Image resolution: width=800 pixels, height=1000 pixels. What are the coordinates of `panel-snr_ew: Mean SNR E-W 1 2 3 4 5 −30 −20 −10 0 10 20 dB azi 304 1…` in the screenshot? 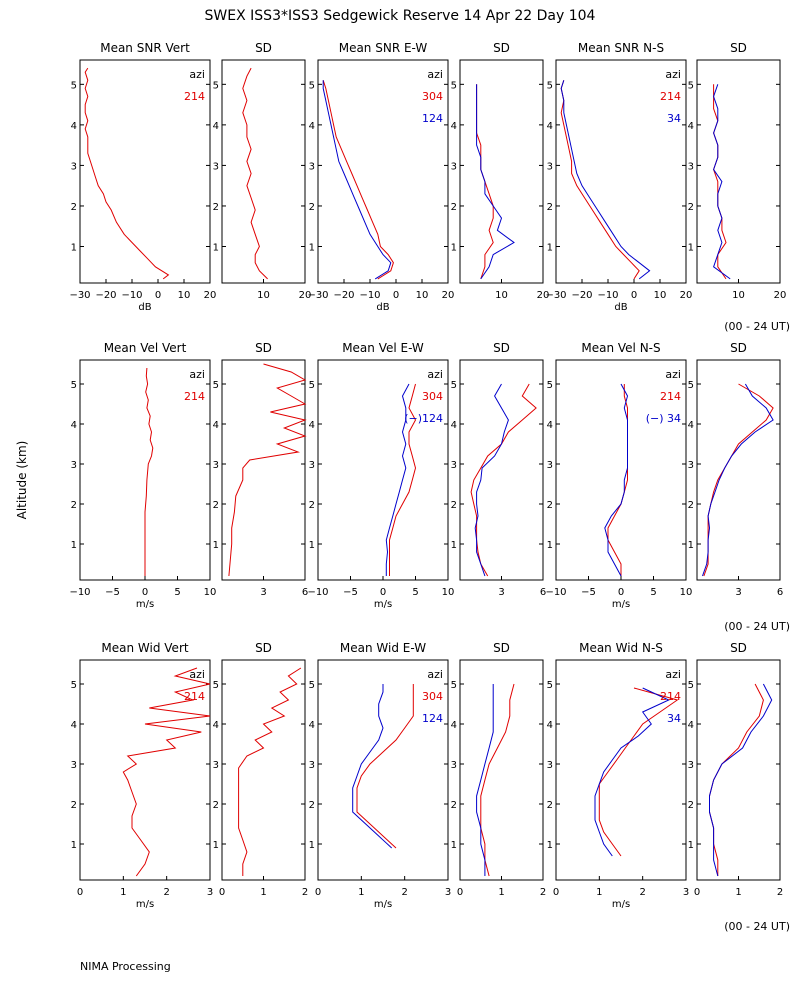 It's located at (380, 177).